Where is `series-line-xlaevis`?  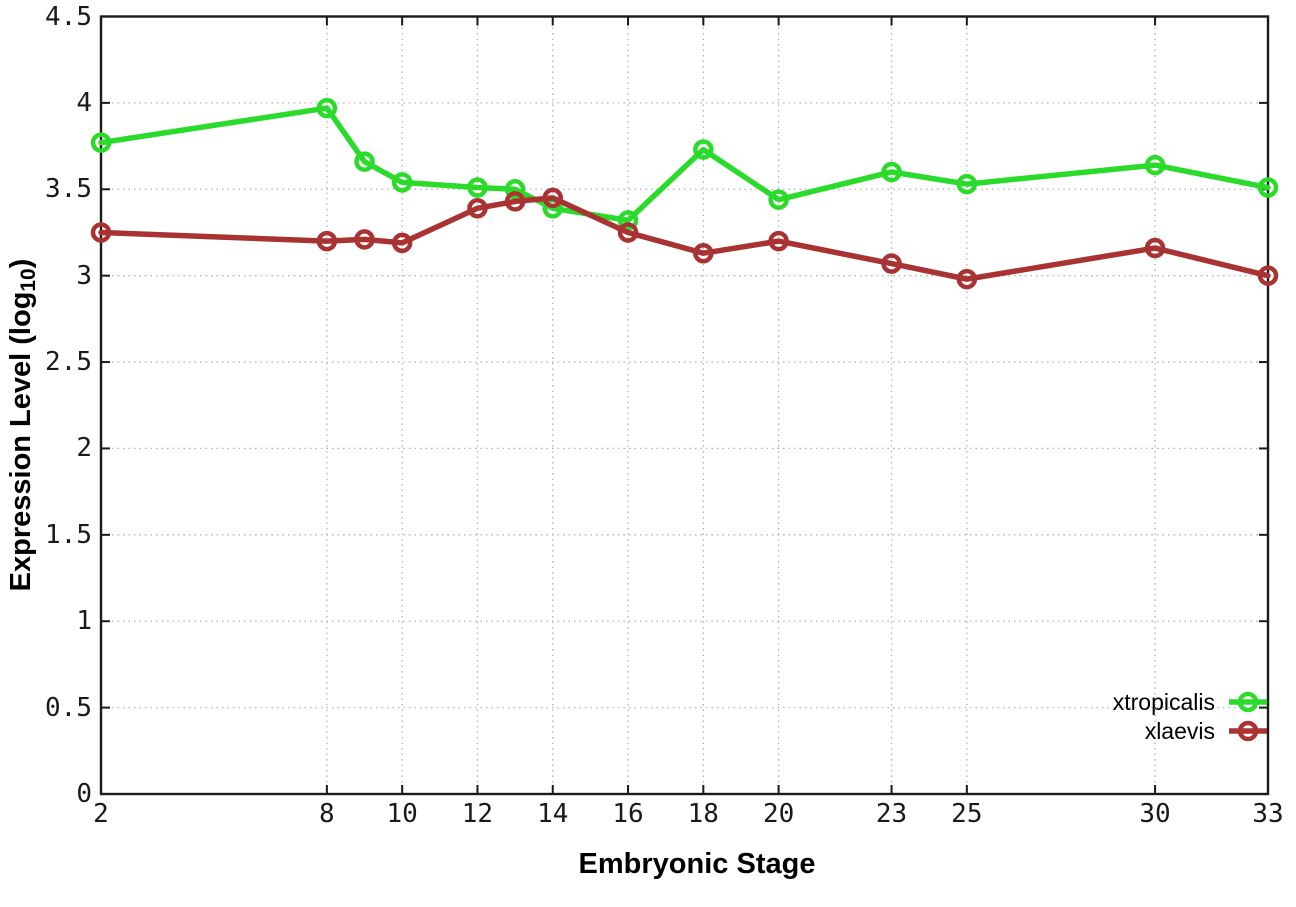
series-line-xlaevis is located at coordinates (684, 238).